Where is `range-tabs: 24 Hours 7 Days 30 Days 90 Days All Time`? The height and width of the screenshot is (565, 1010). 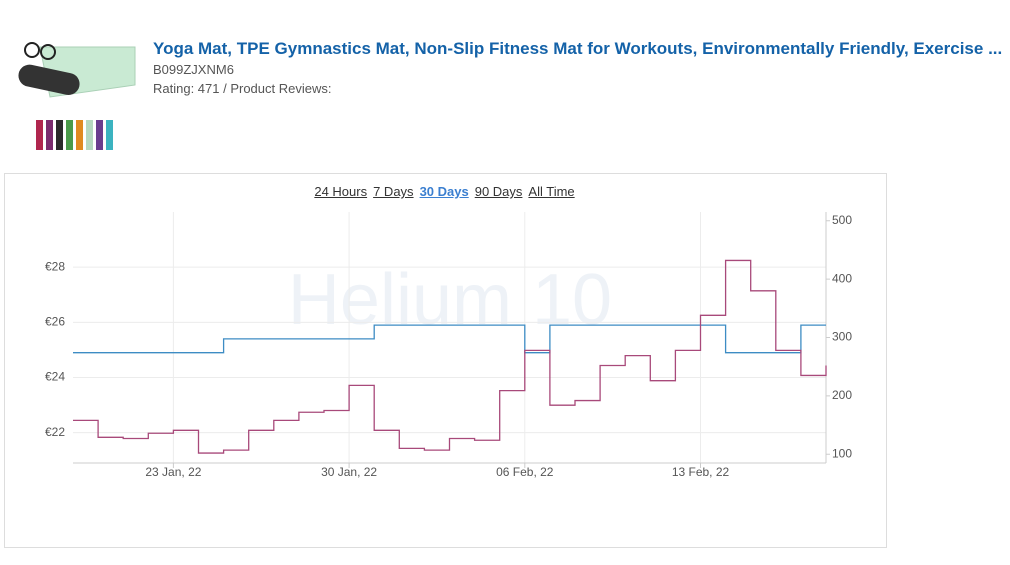
range-tabs: 24 Hours 7 Days 30 Days 90 Days All Time is located at coordinates (444, 191).